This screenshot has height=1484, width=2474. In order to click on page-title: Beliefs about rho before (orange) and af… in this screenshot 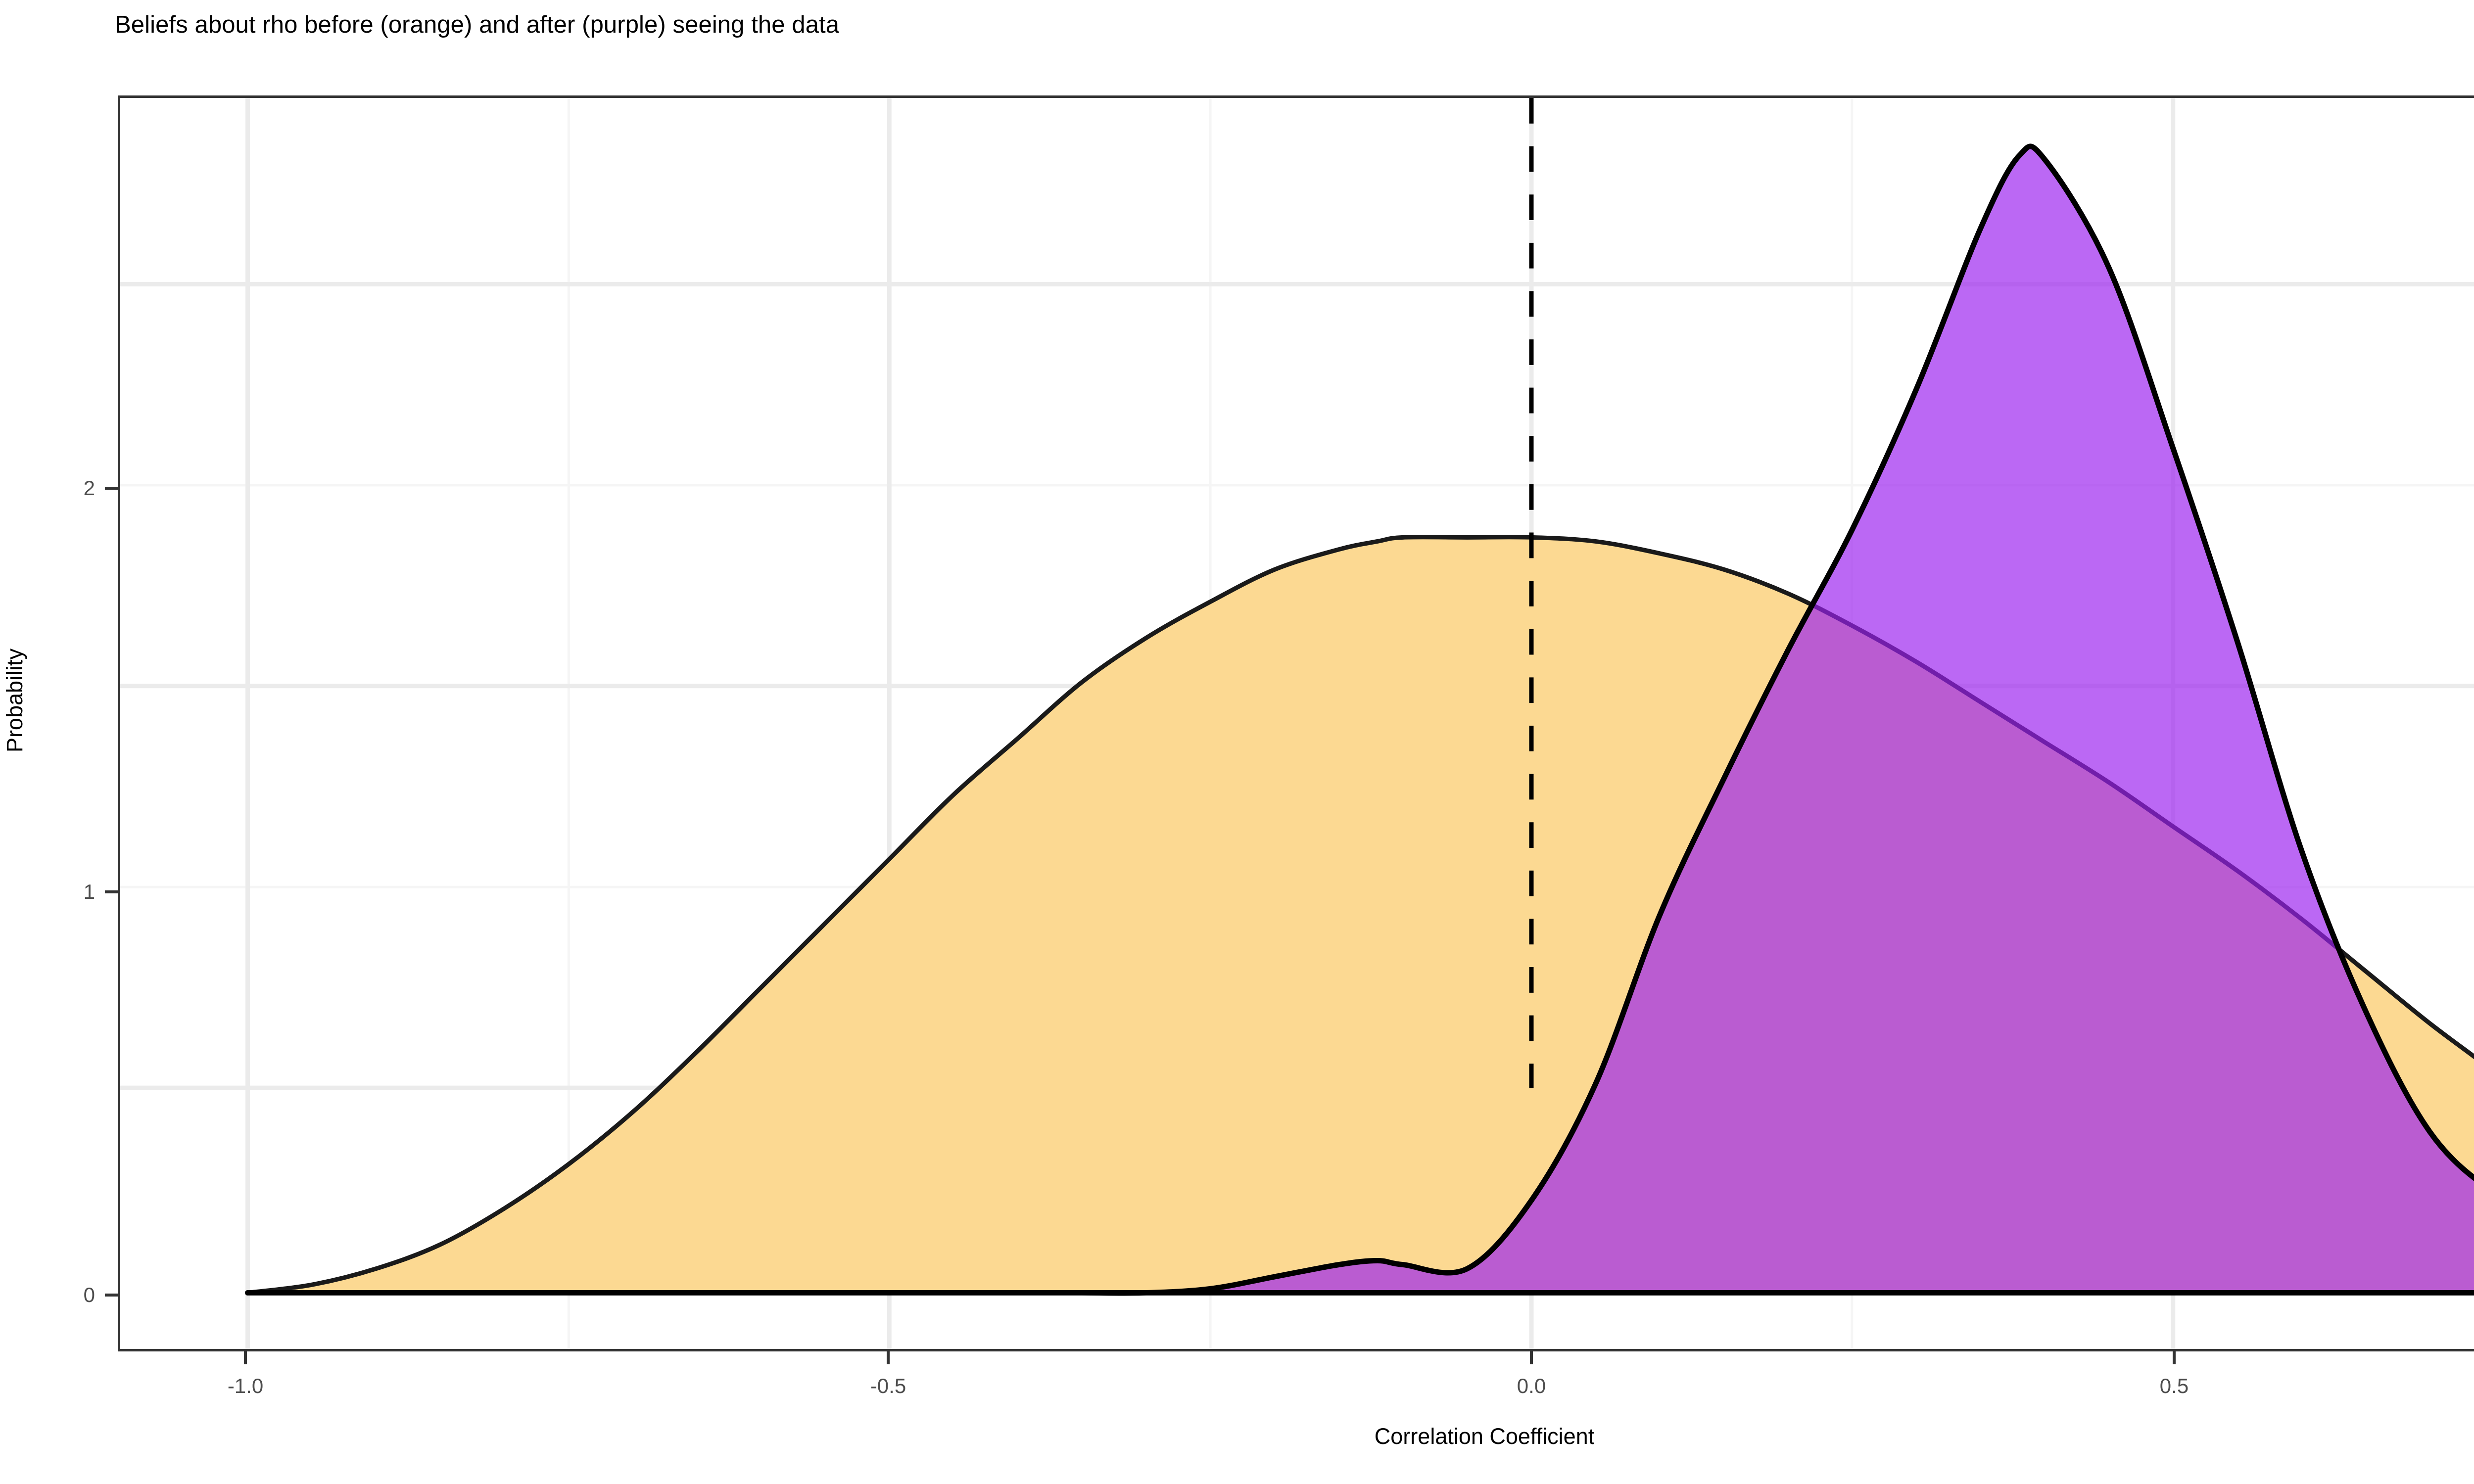, I will do `click(478, 24)`.